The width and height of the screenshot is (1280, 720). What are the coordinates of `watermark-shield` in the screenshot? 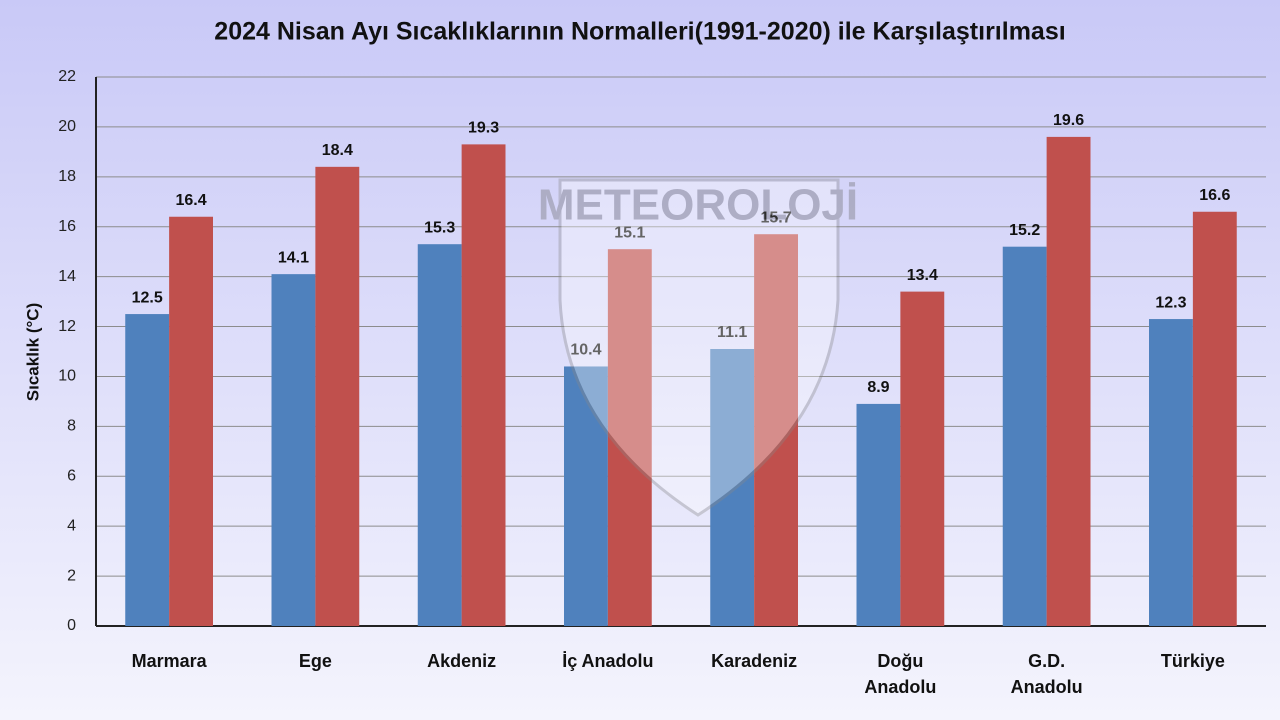 It's located at (699, 347).